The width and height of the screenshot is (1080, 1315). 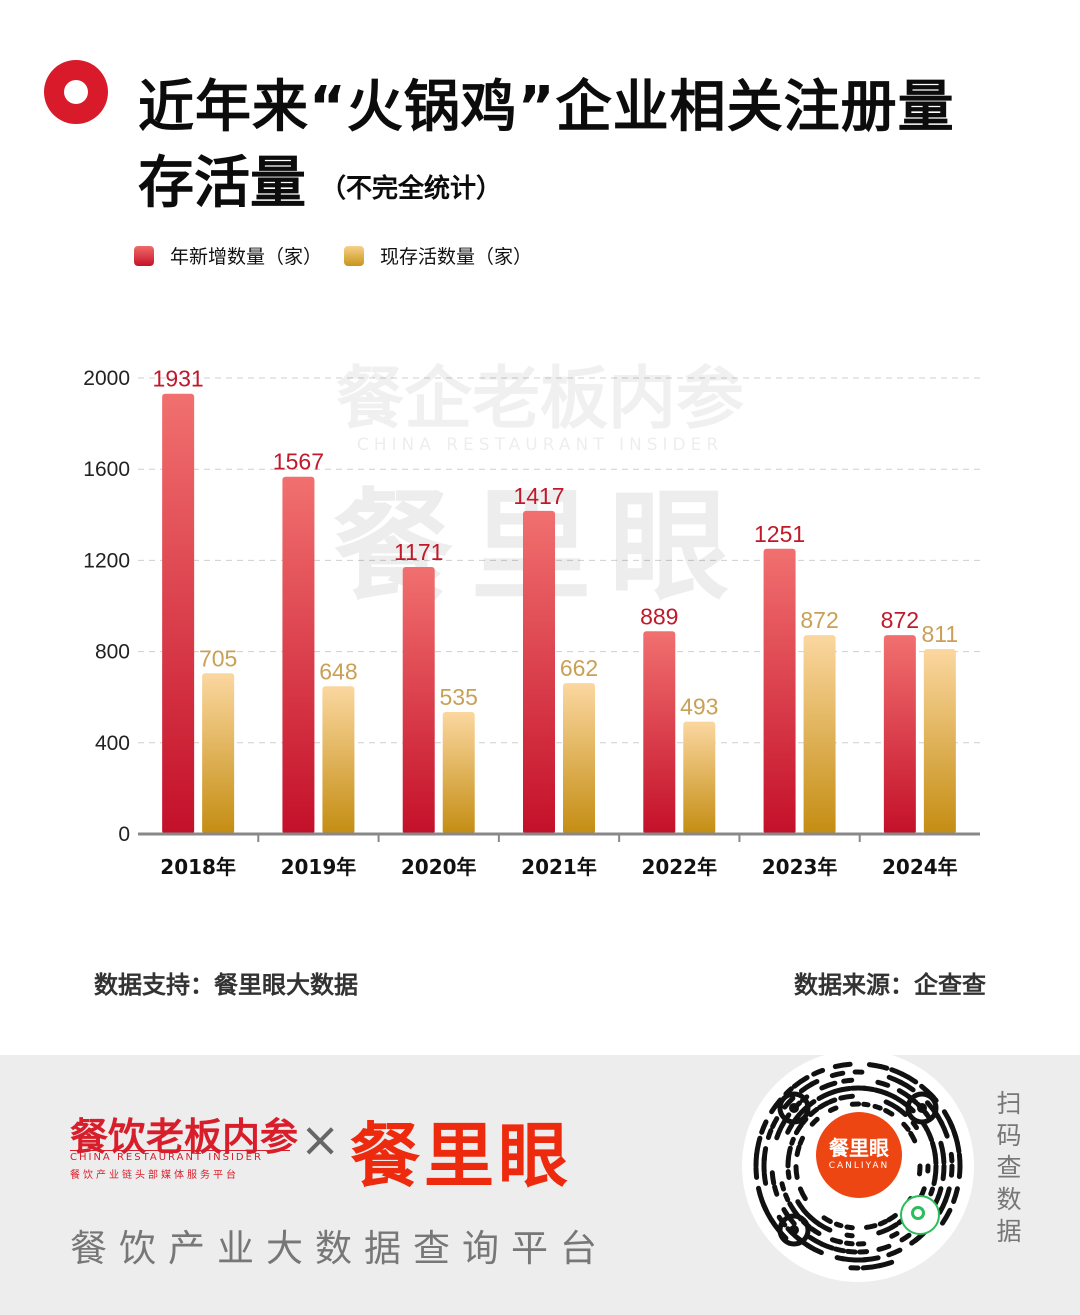 I want to click on y-tick-label: 0, so click(x=124, y=834).